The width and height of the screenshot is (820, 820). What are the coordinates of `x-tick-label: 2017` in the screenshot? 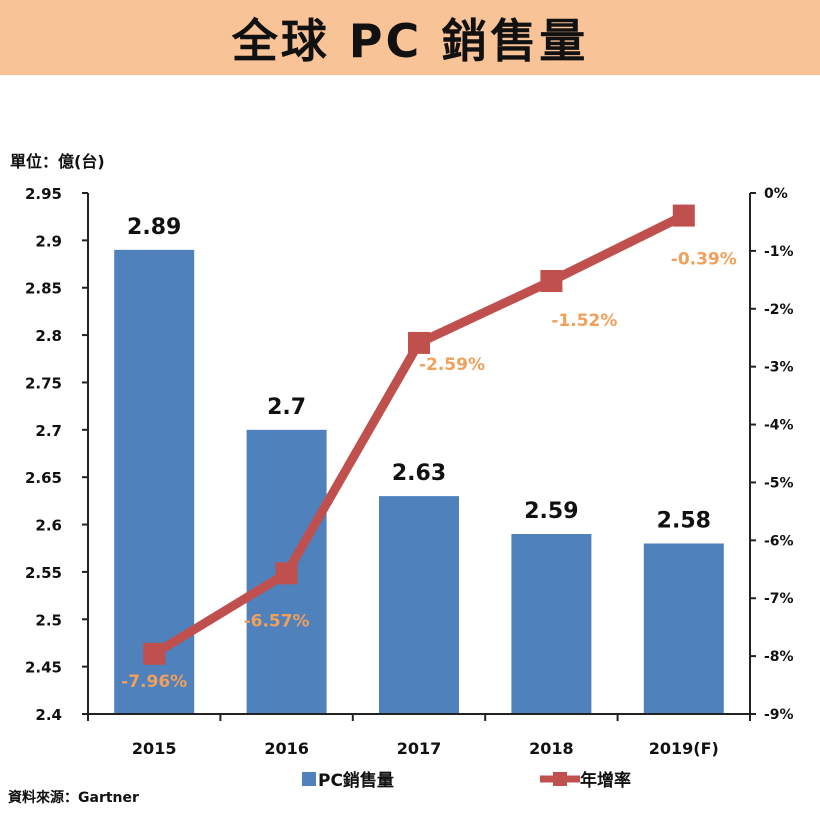 It's located at (419, 748).